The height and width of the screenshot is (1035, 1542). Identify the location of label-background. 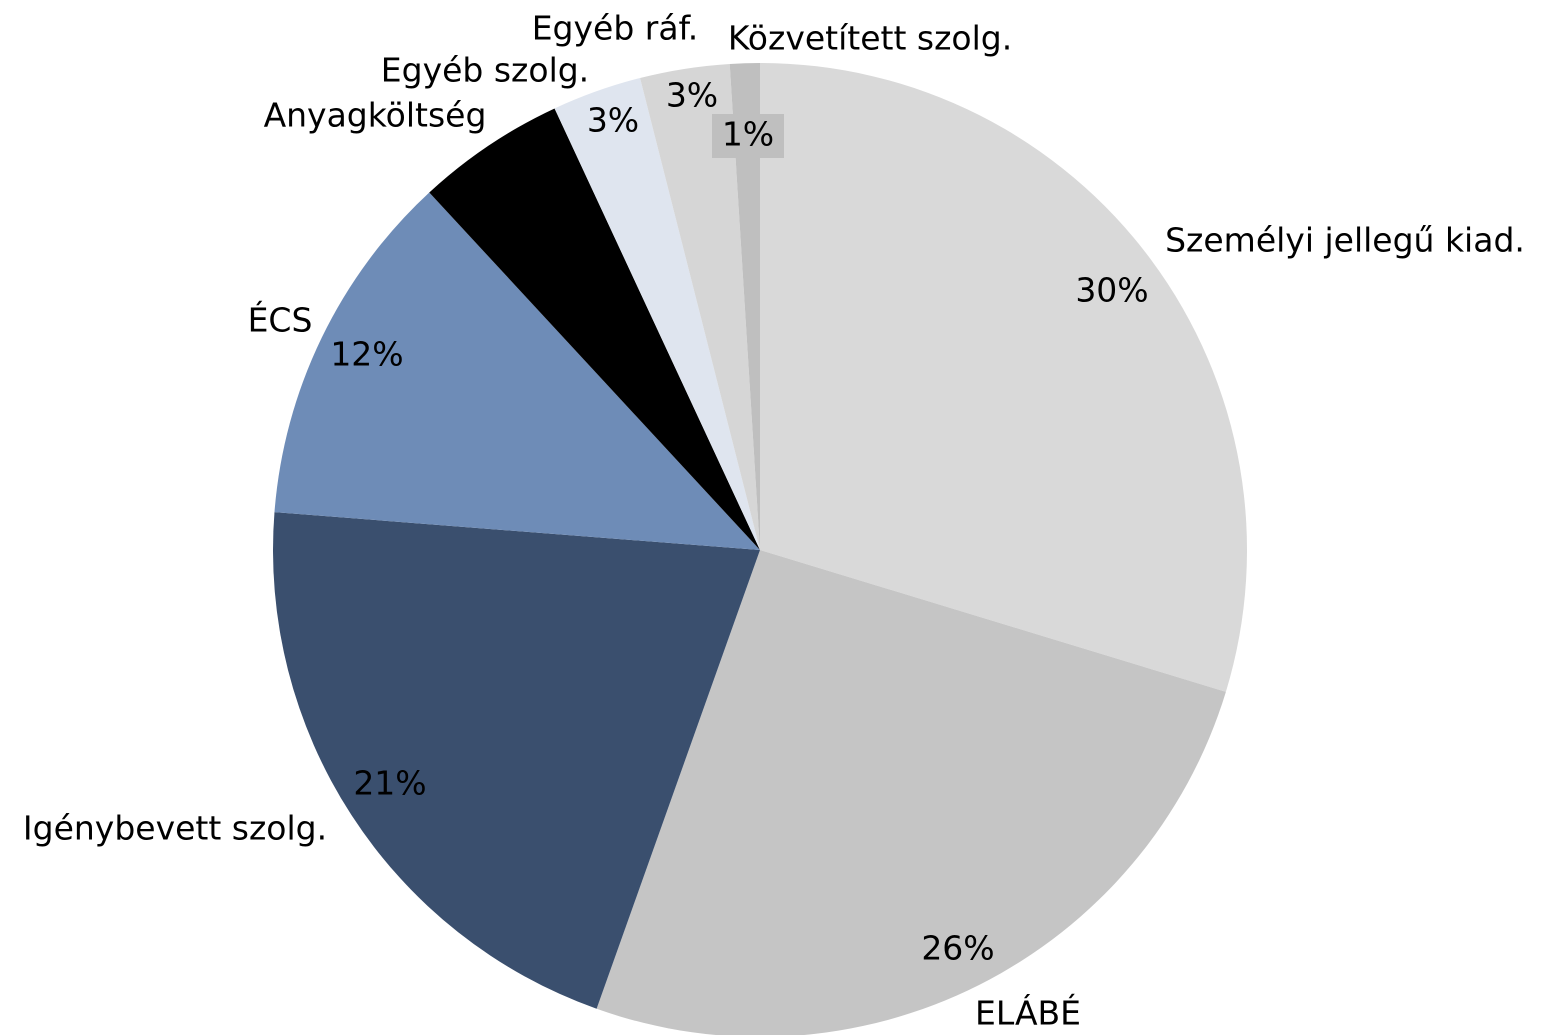
(748, 136).